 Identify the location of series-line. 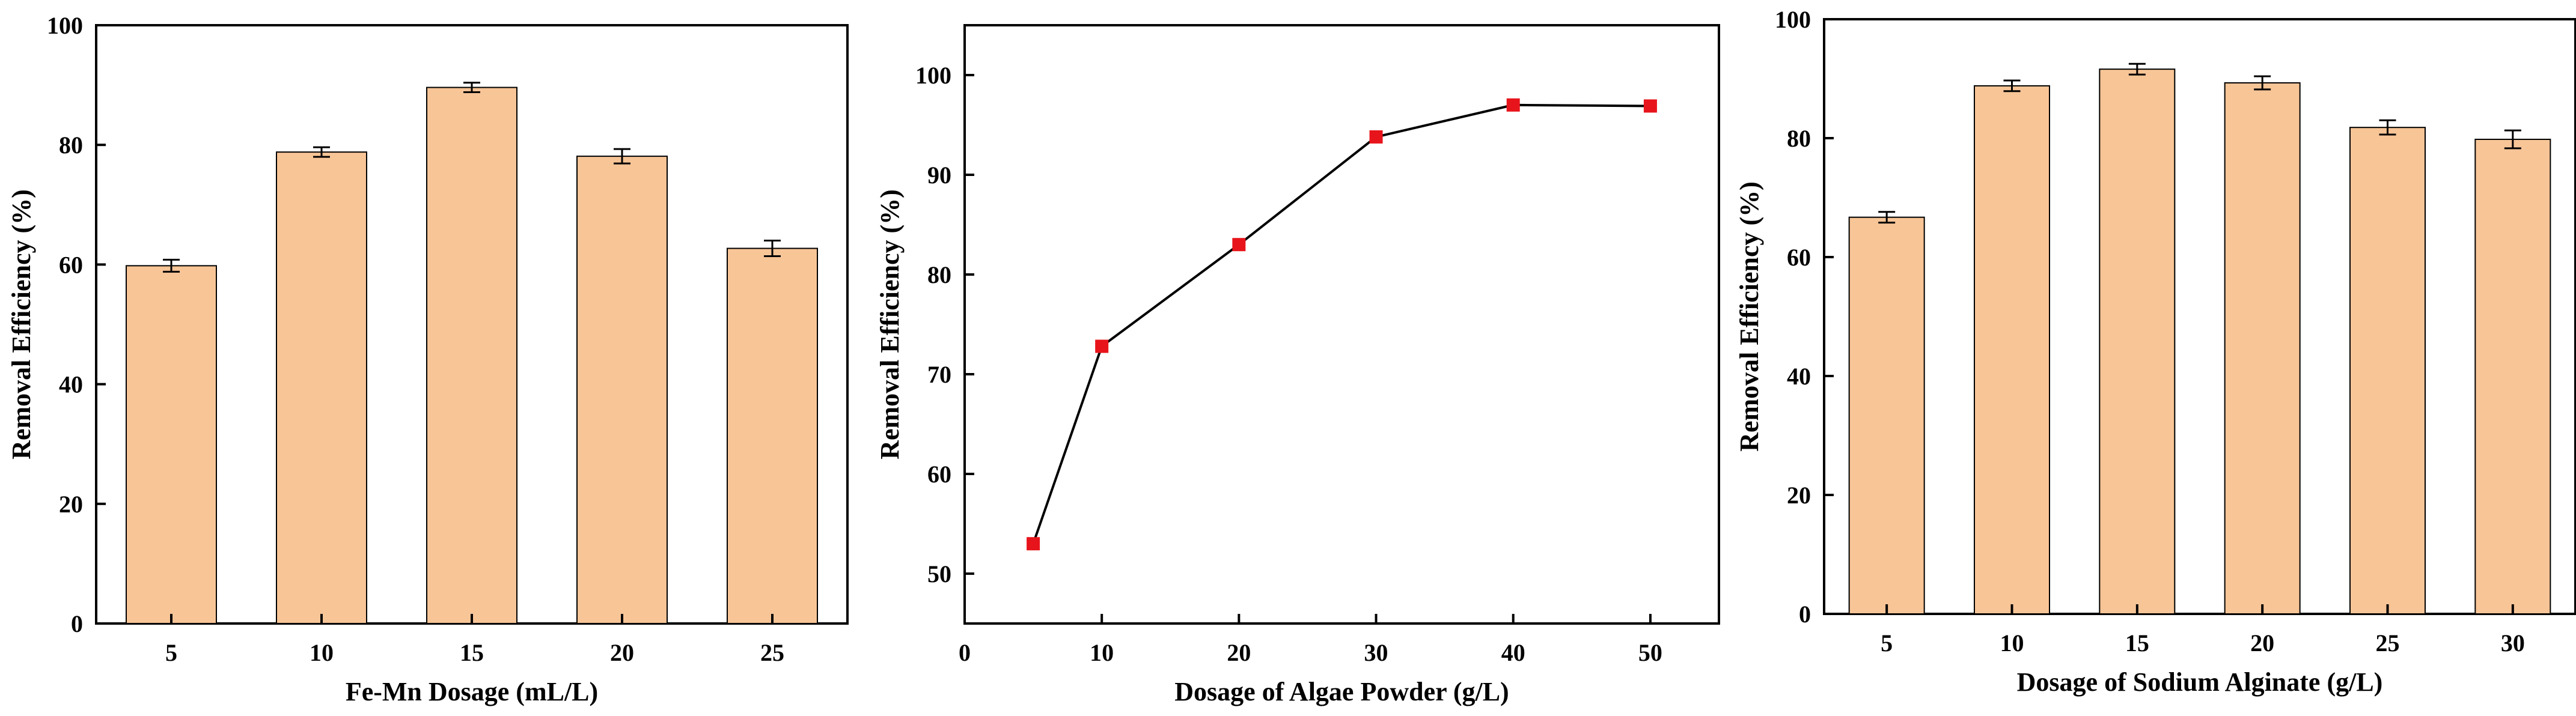
(1341, 323).